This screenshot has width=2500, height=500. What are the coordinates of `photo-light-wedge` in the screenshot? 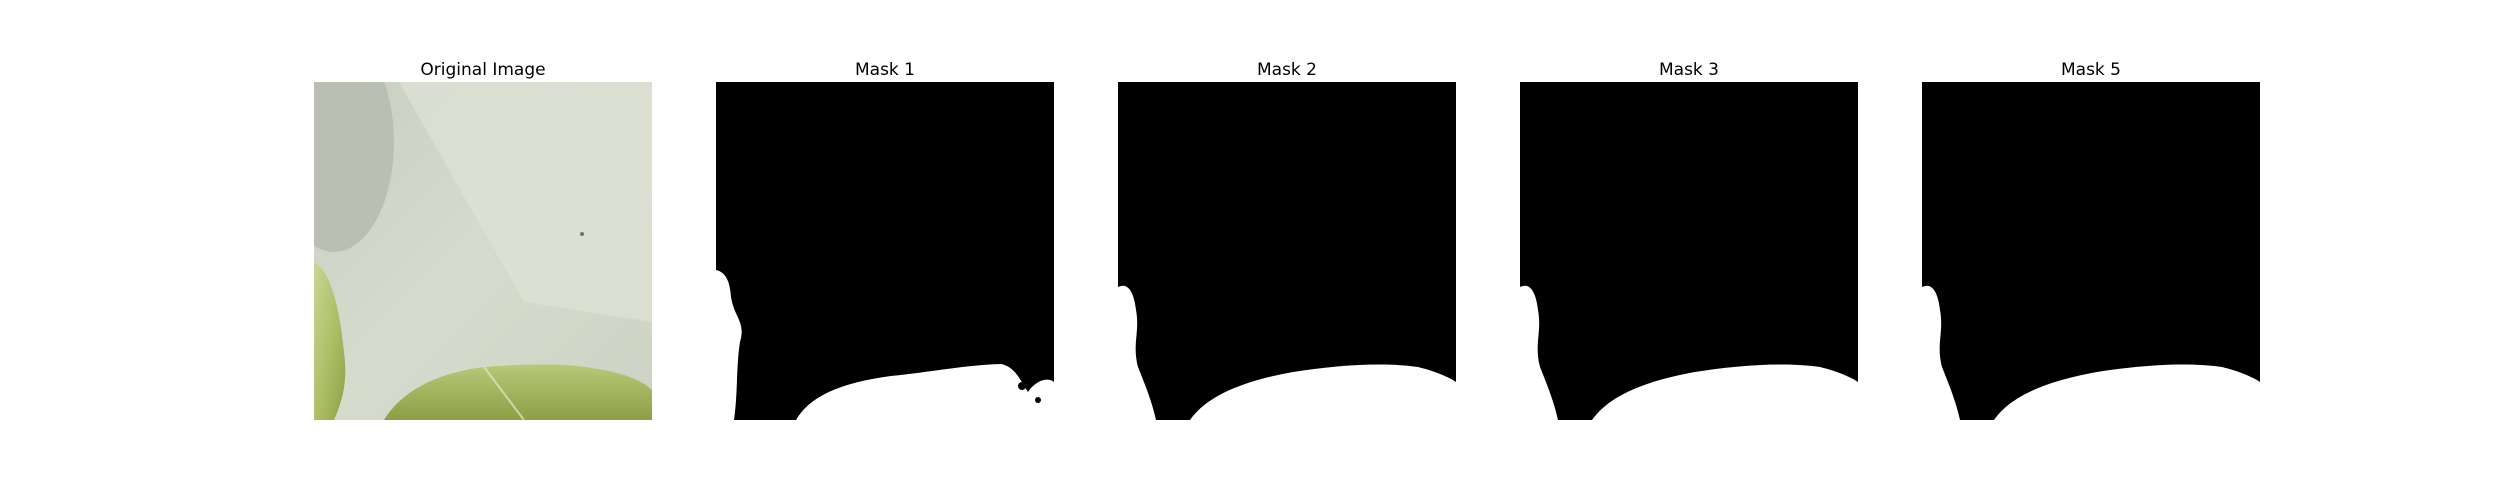 It's located at (525, 202).